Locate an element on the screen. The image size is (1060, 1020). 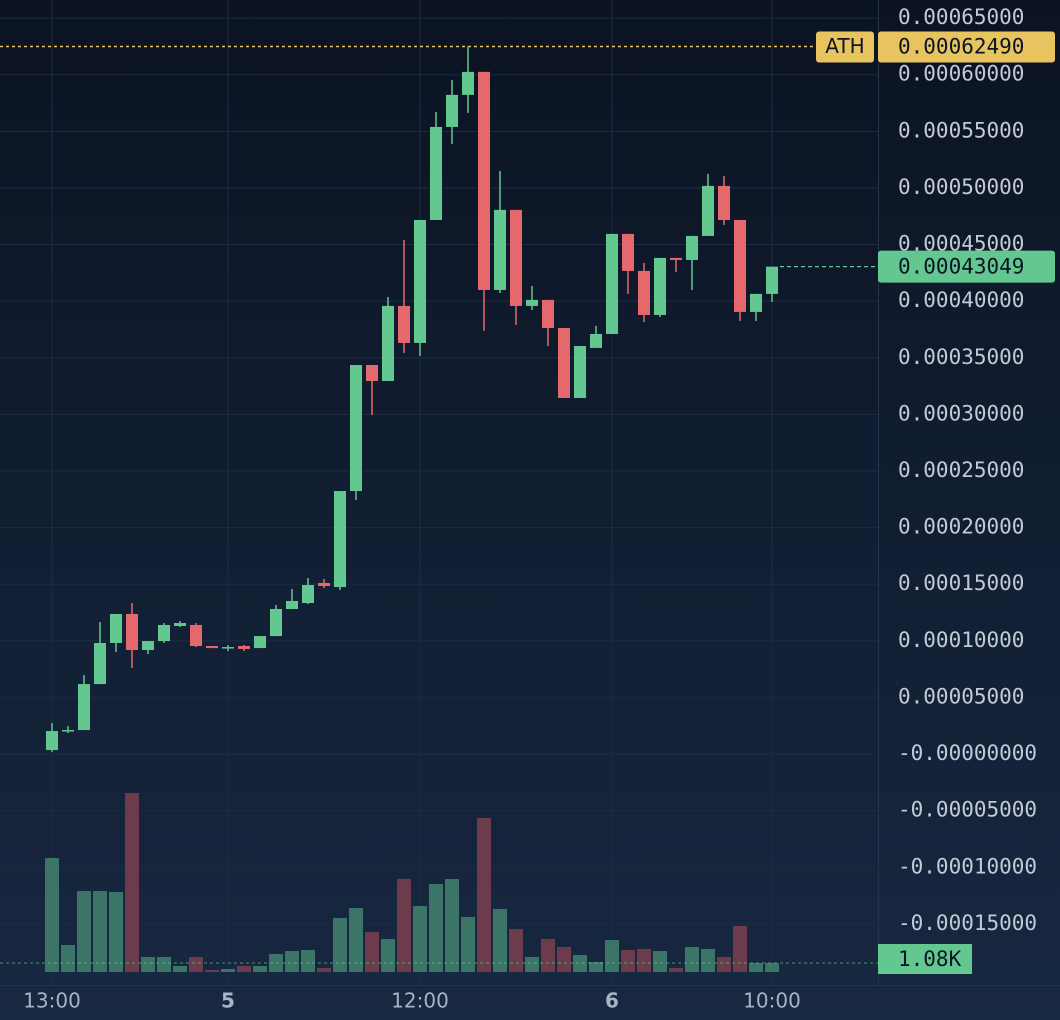
y-tick-label: 0.00040000 is located at coordinates (961, 300).